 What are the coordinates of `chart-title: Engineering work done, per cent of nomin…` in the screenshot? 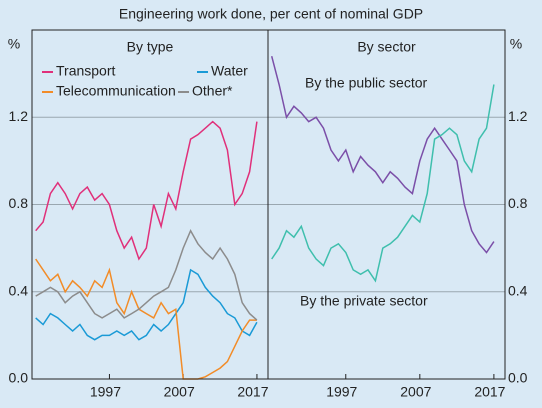 It's located at (271, 14).